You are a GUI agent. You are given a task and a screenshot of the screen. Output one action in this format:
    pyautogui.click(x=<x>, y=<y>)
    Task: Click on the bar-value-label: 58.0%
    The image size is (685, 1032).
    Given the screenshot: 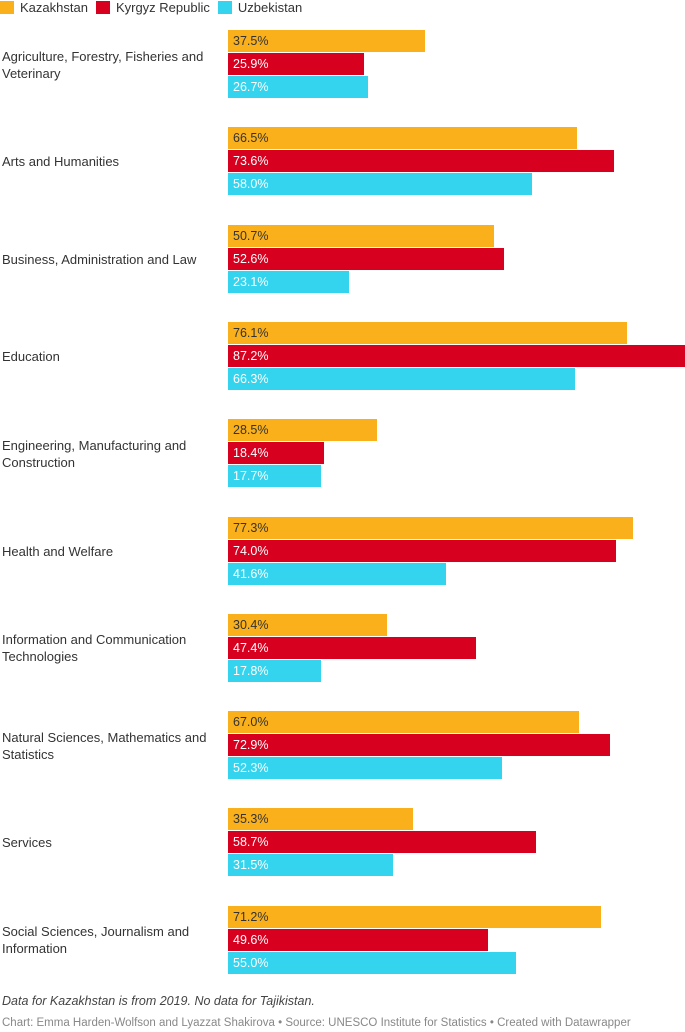 What is the action you would take?
    pyautogui.click(x=251, y=184)
    